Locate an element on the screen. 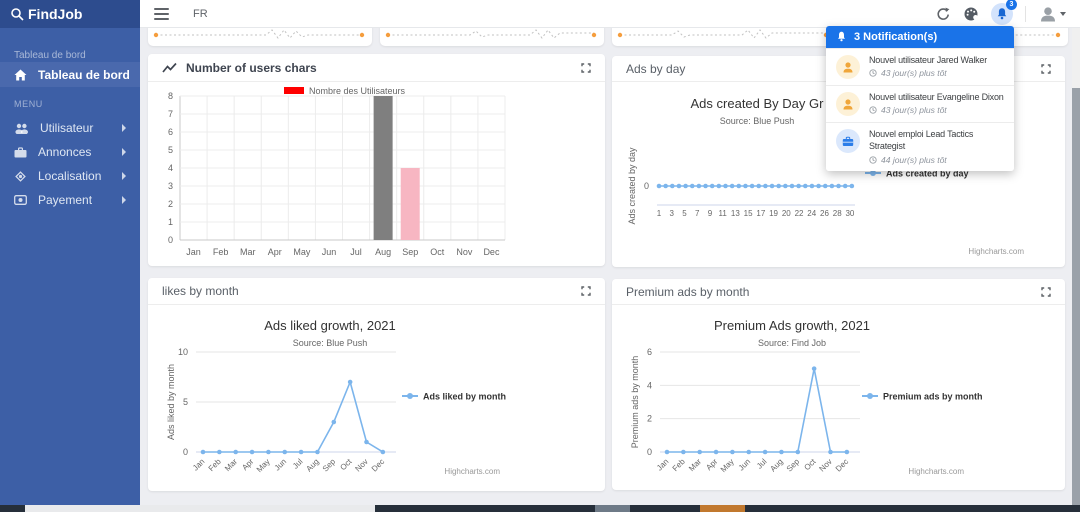  sidebar-item-label: Utilisateur is located at coordinates (67, 128).